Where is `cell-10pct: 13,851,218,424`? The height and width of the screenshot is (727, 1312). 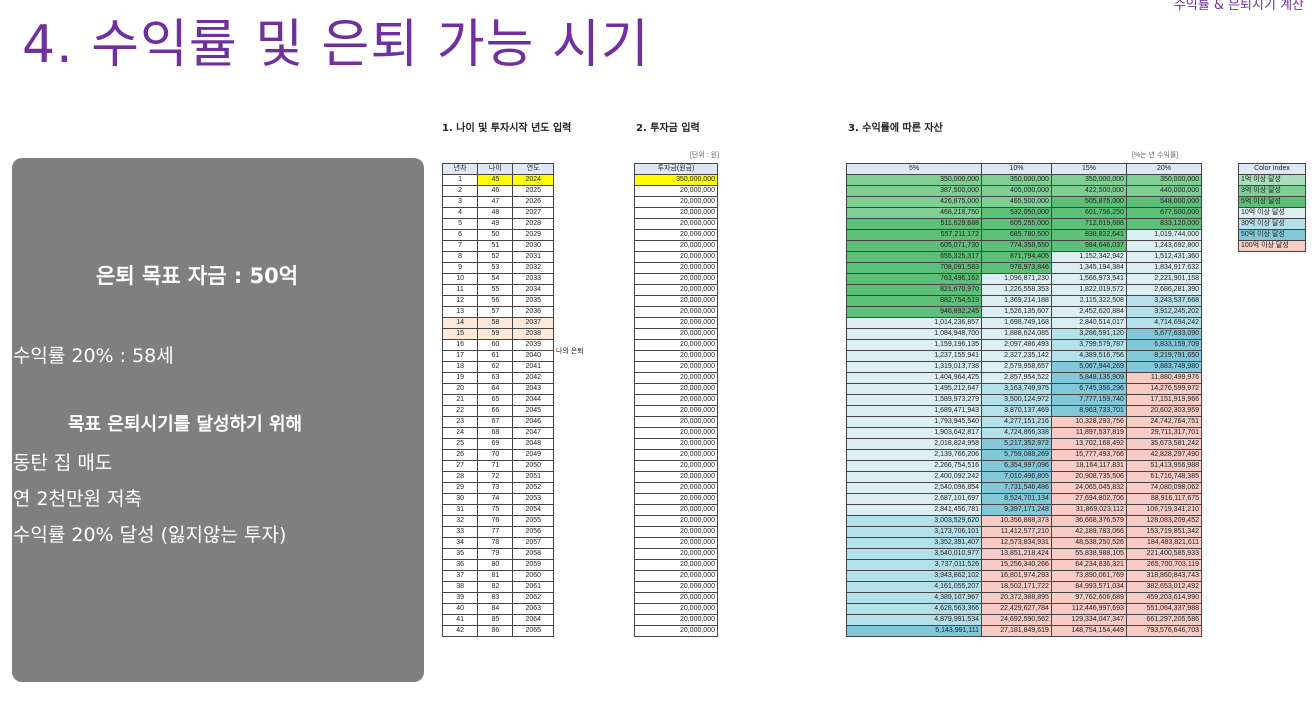
cell-10pct: 13,851,218,424 is located at coordinates (1016, 554).